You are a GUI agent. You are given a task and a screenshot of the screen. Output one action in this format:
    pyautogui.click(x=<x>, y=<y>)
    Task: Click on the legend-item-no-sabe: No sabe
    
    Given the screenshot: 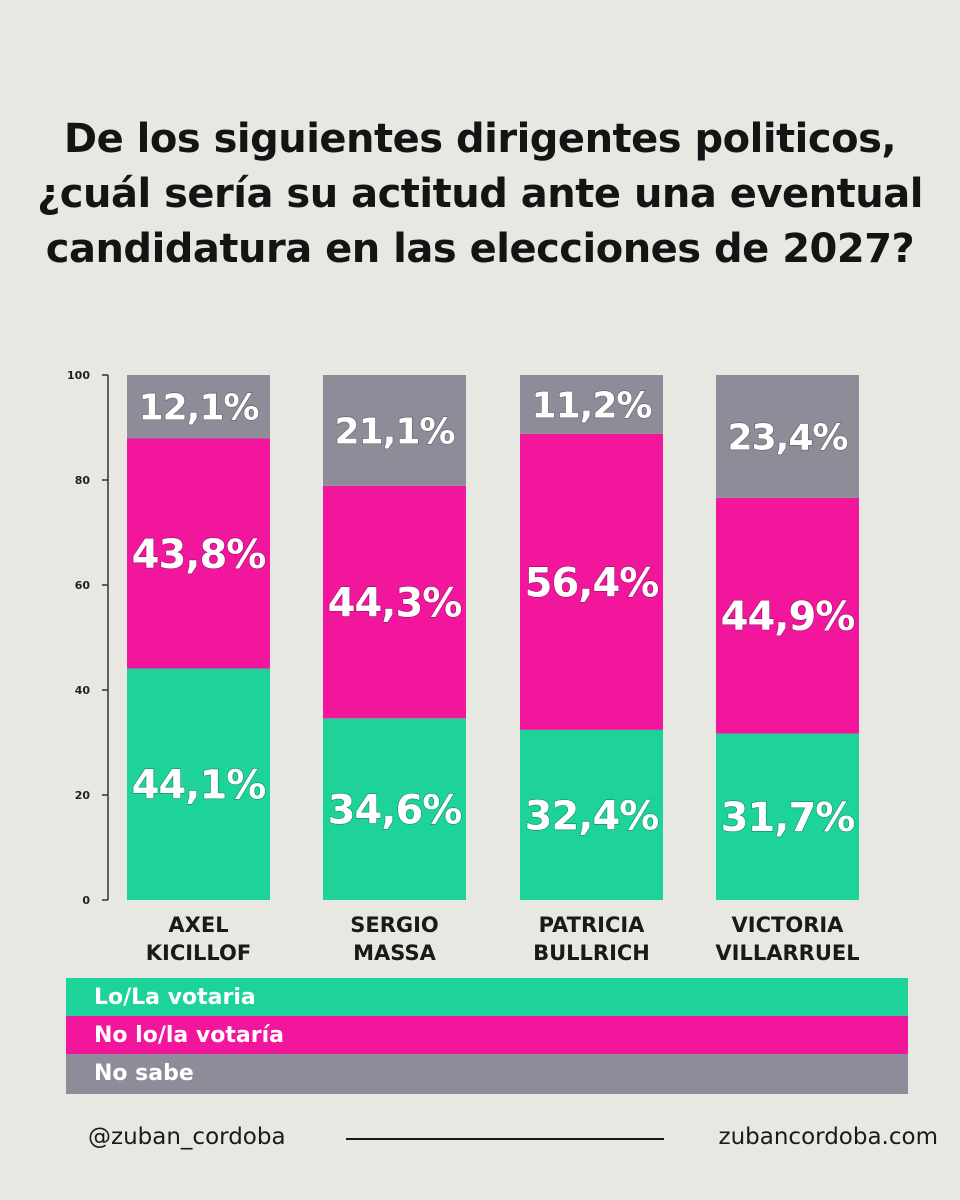 What is the action you would take?
    pyautogui.click(x=487, y=1074)
    